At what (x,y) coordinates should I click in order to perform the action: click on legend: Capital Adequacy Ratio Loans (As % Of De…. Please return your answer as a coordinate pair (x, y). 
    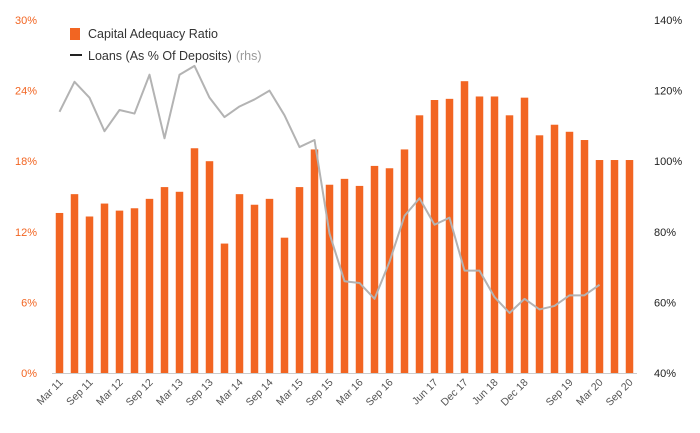
    Looking at the image, I should click on (166, 45).